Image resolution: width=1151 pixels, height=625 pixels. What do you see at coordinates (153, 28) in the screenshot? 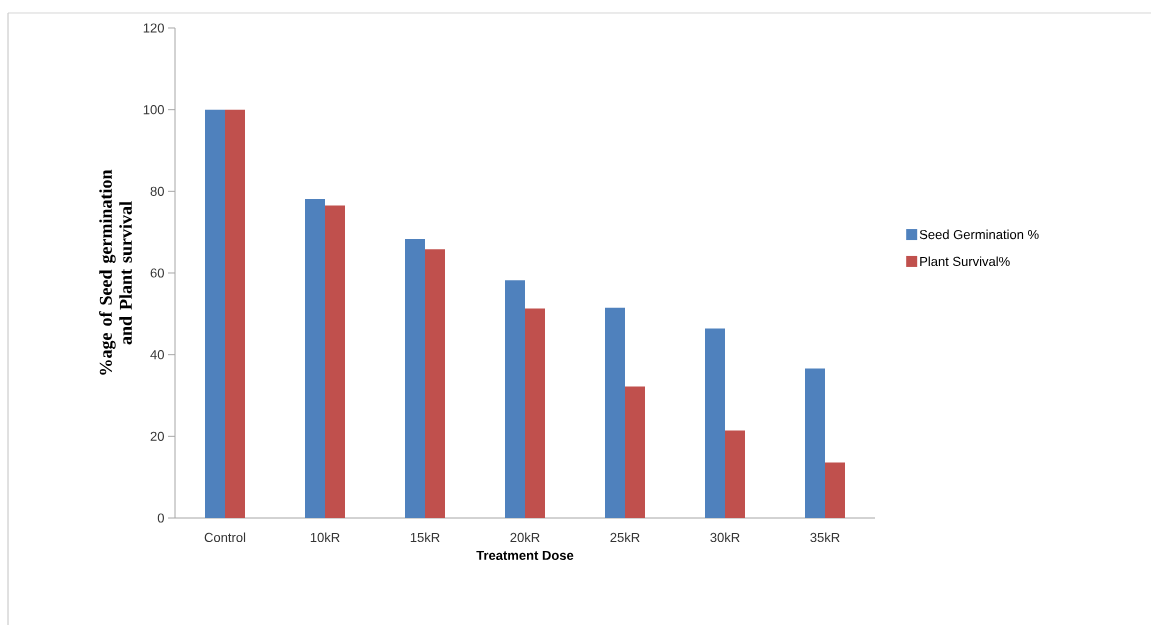
I see `y-tick-label: 120` at bounding box center [153, 28].